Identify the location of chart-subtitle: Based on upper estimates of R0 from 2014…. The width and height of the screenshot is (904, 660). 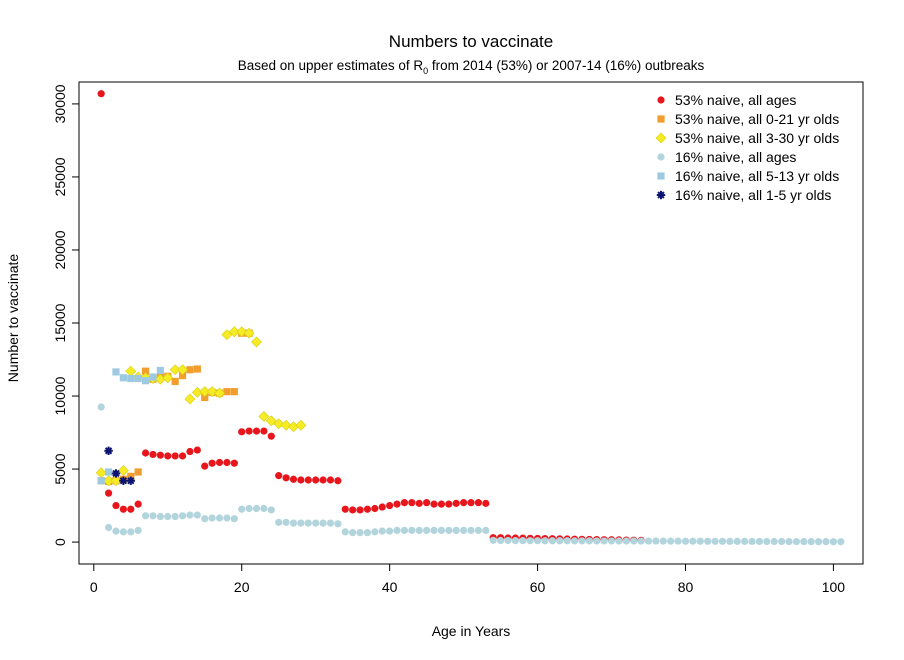
(471, 67).